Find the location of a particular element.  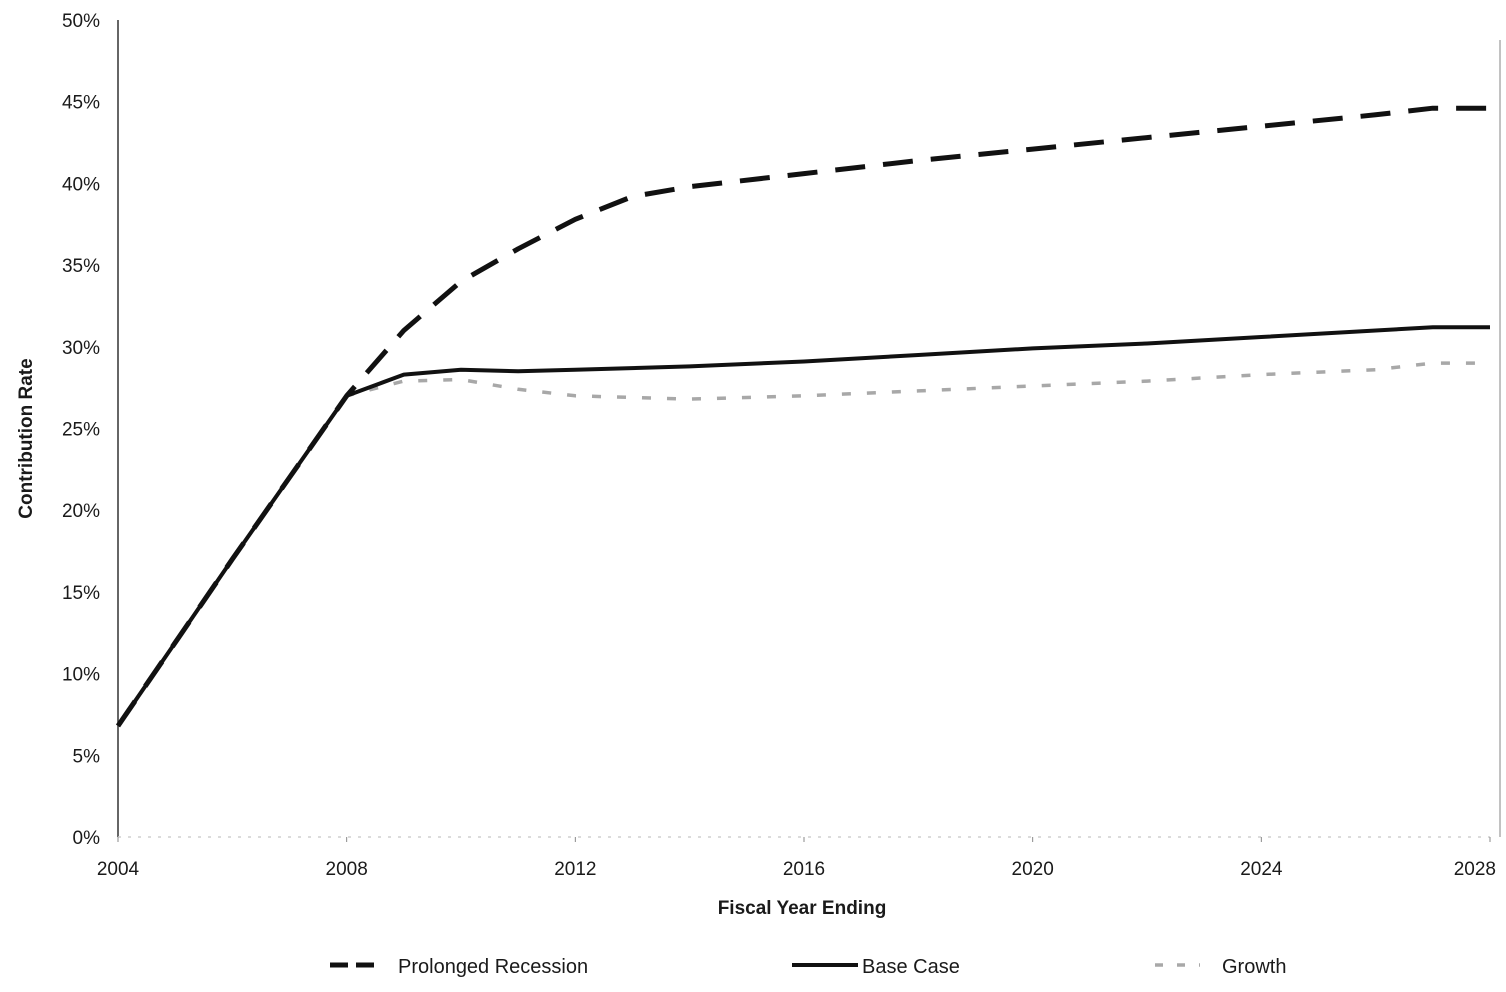

y-tick-label: 30% is located at coordinates (81, 348).